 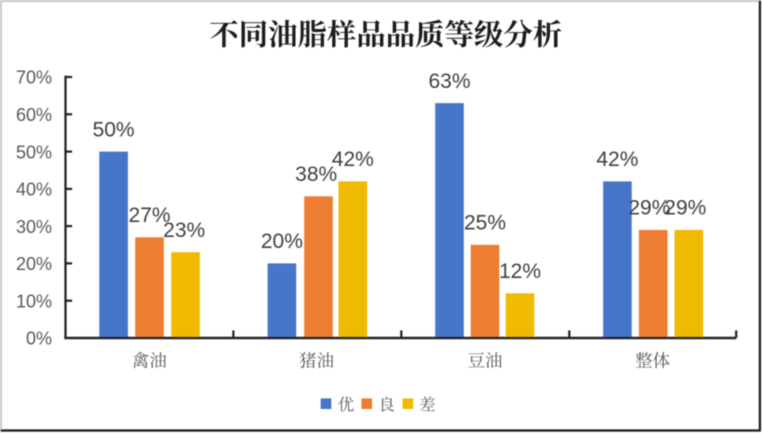 I want to click on svg-text: 70%, so click(x=34, y=78).